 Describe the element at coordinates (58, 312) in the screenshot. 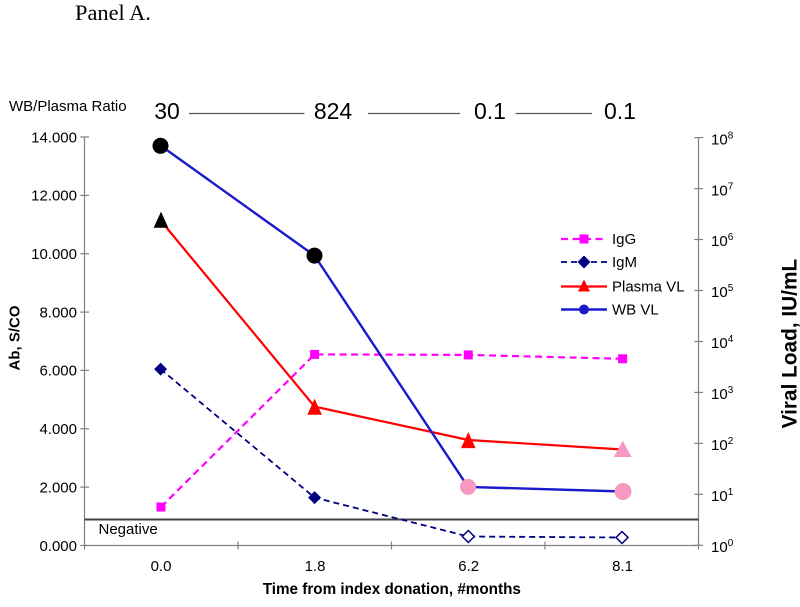

I see `svg-text: 8.000` at that location.